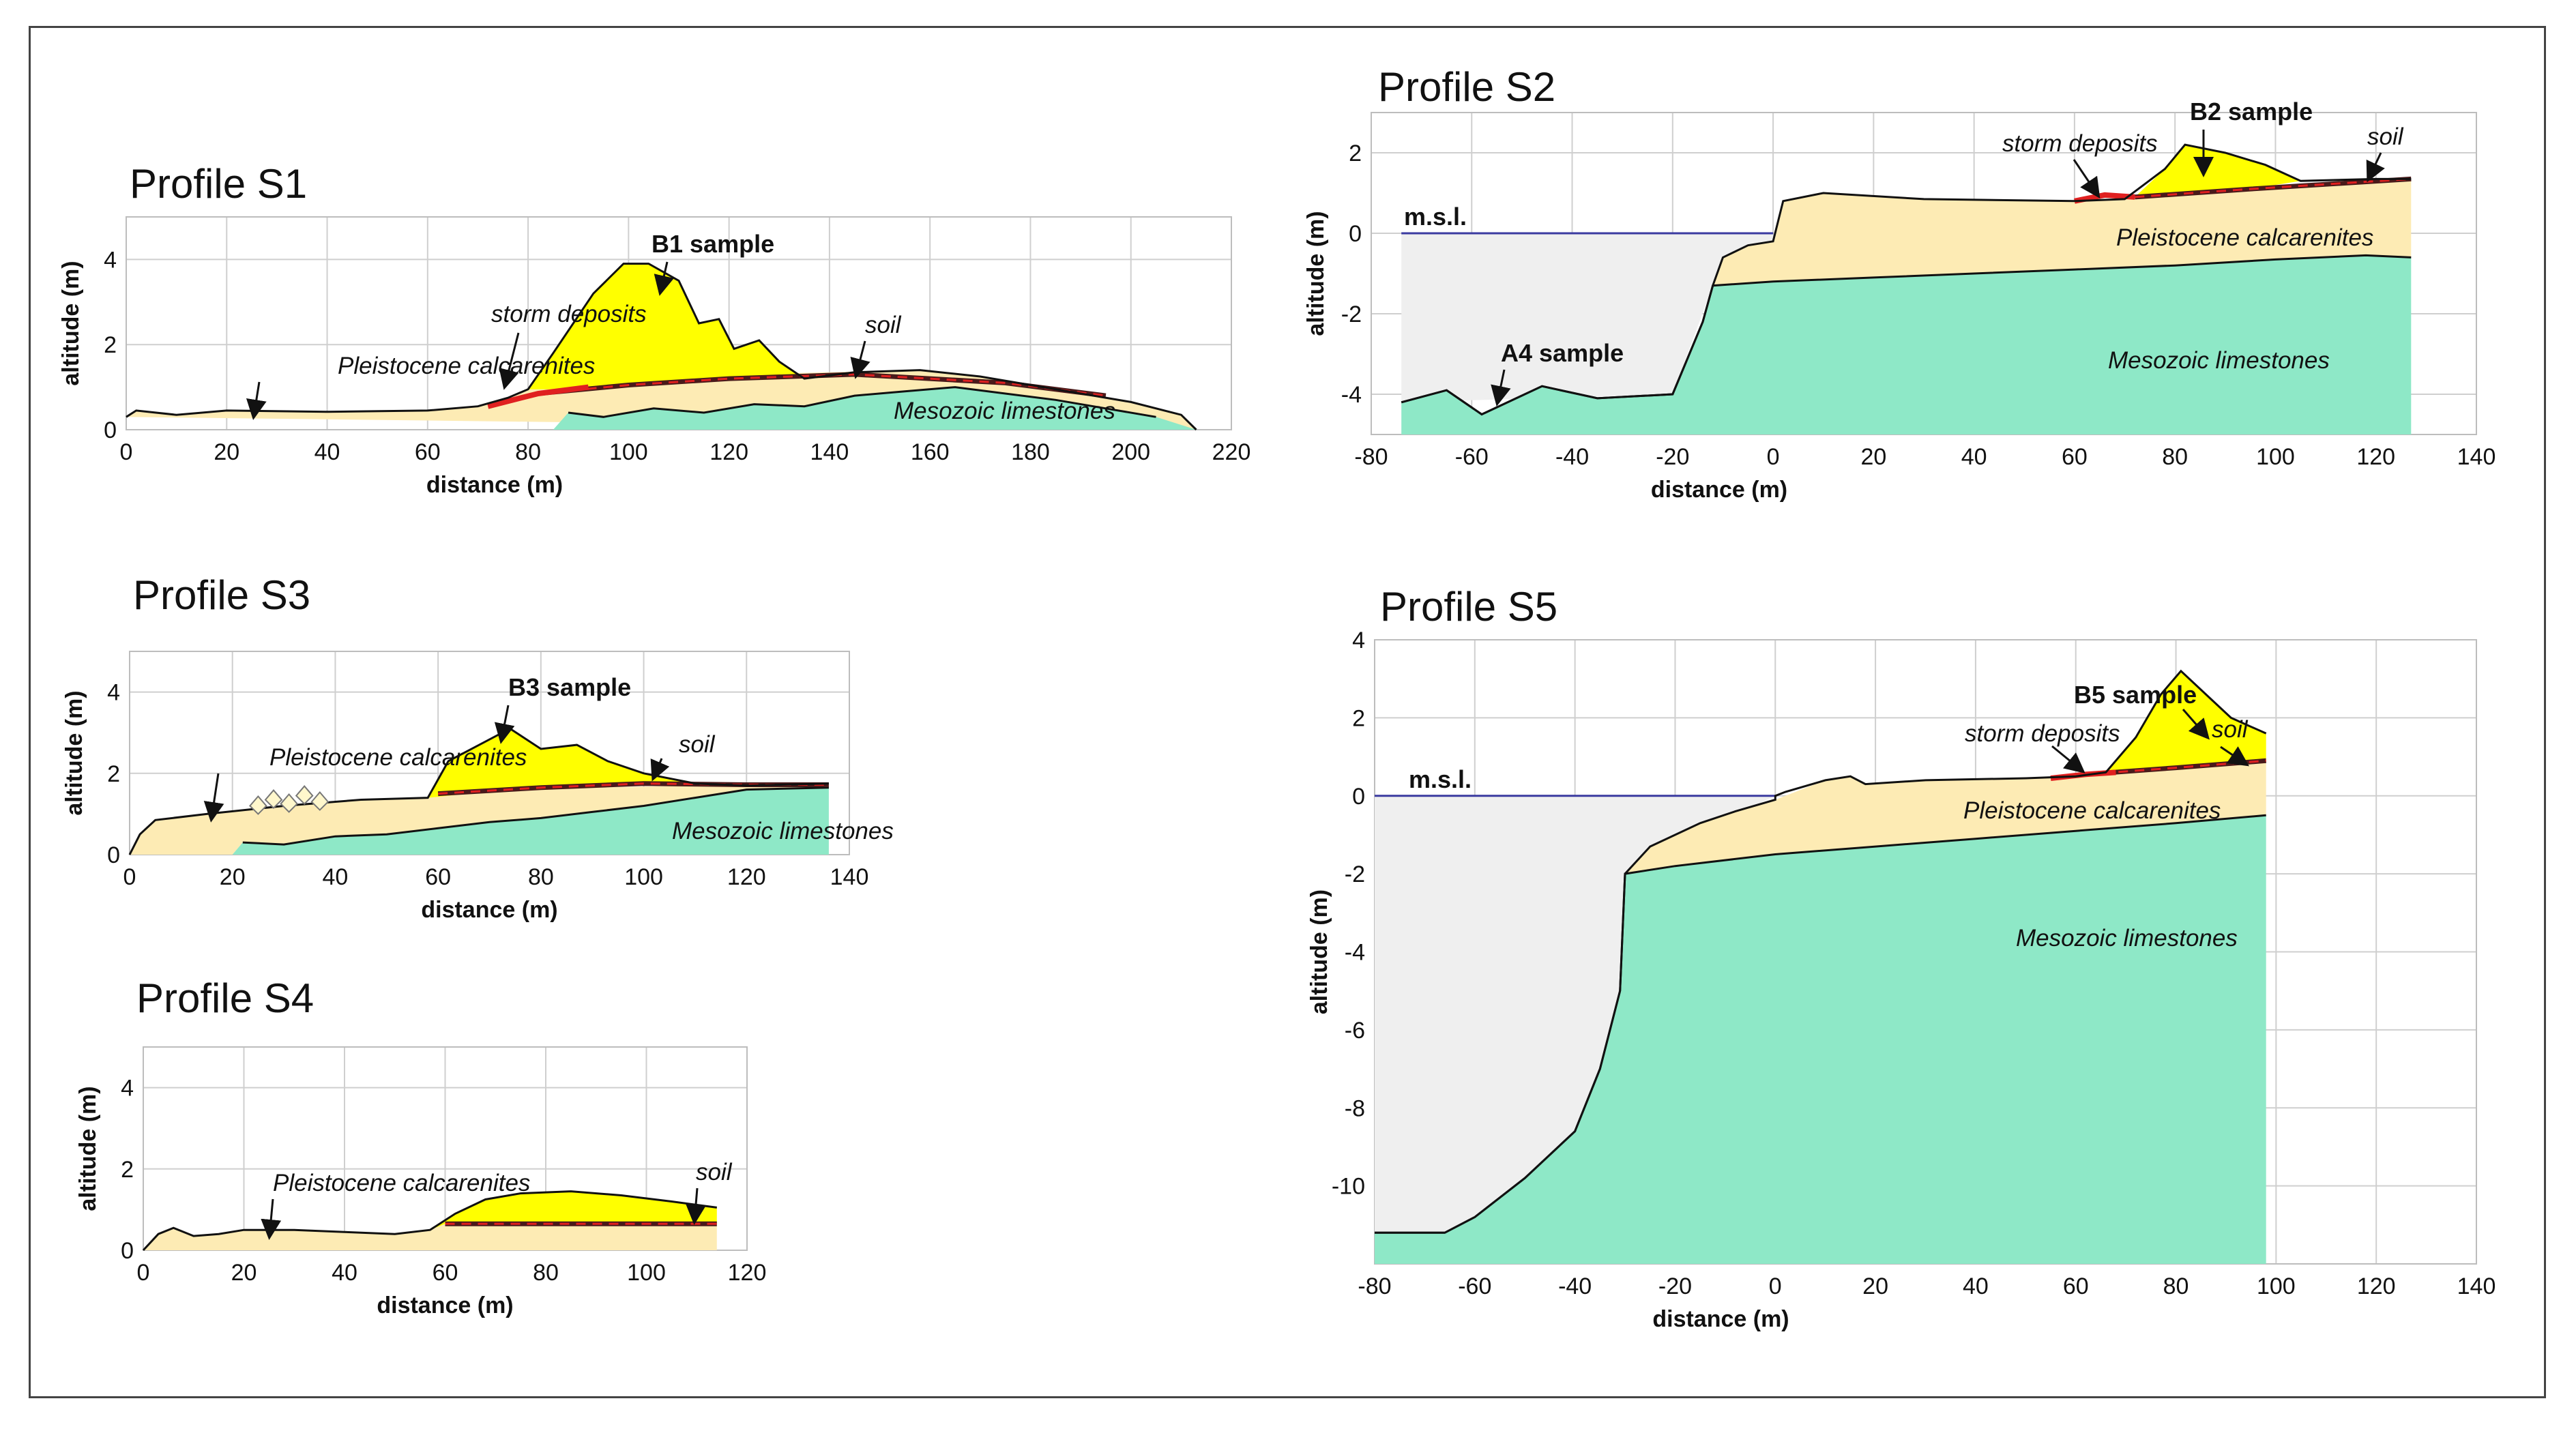 This screenshot has height=1431, width=2576. I want to click on y-tick-label: -8, so click(1355, 1108).